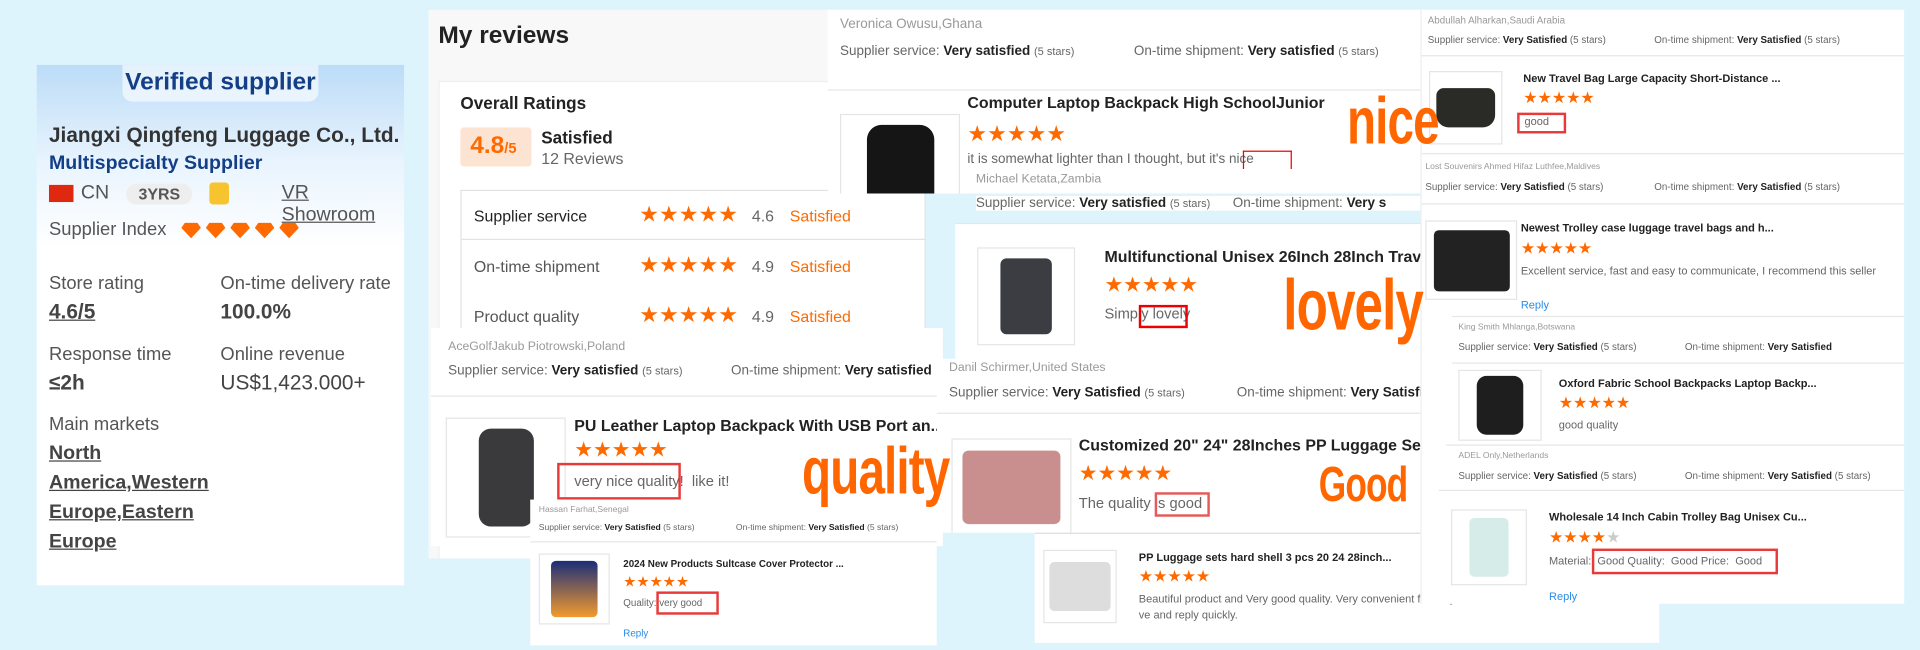 This screenshot has height=650, width=1920. What do you see at coordinates (110, 354) in the screenshot?
I see `response-time-label: Response time` at bounding box center [110, 354].